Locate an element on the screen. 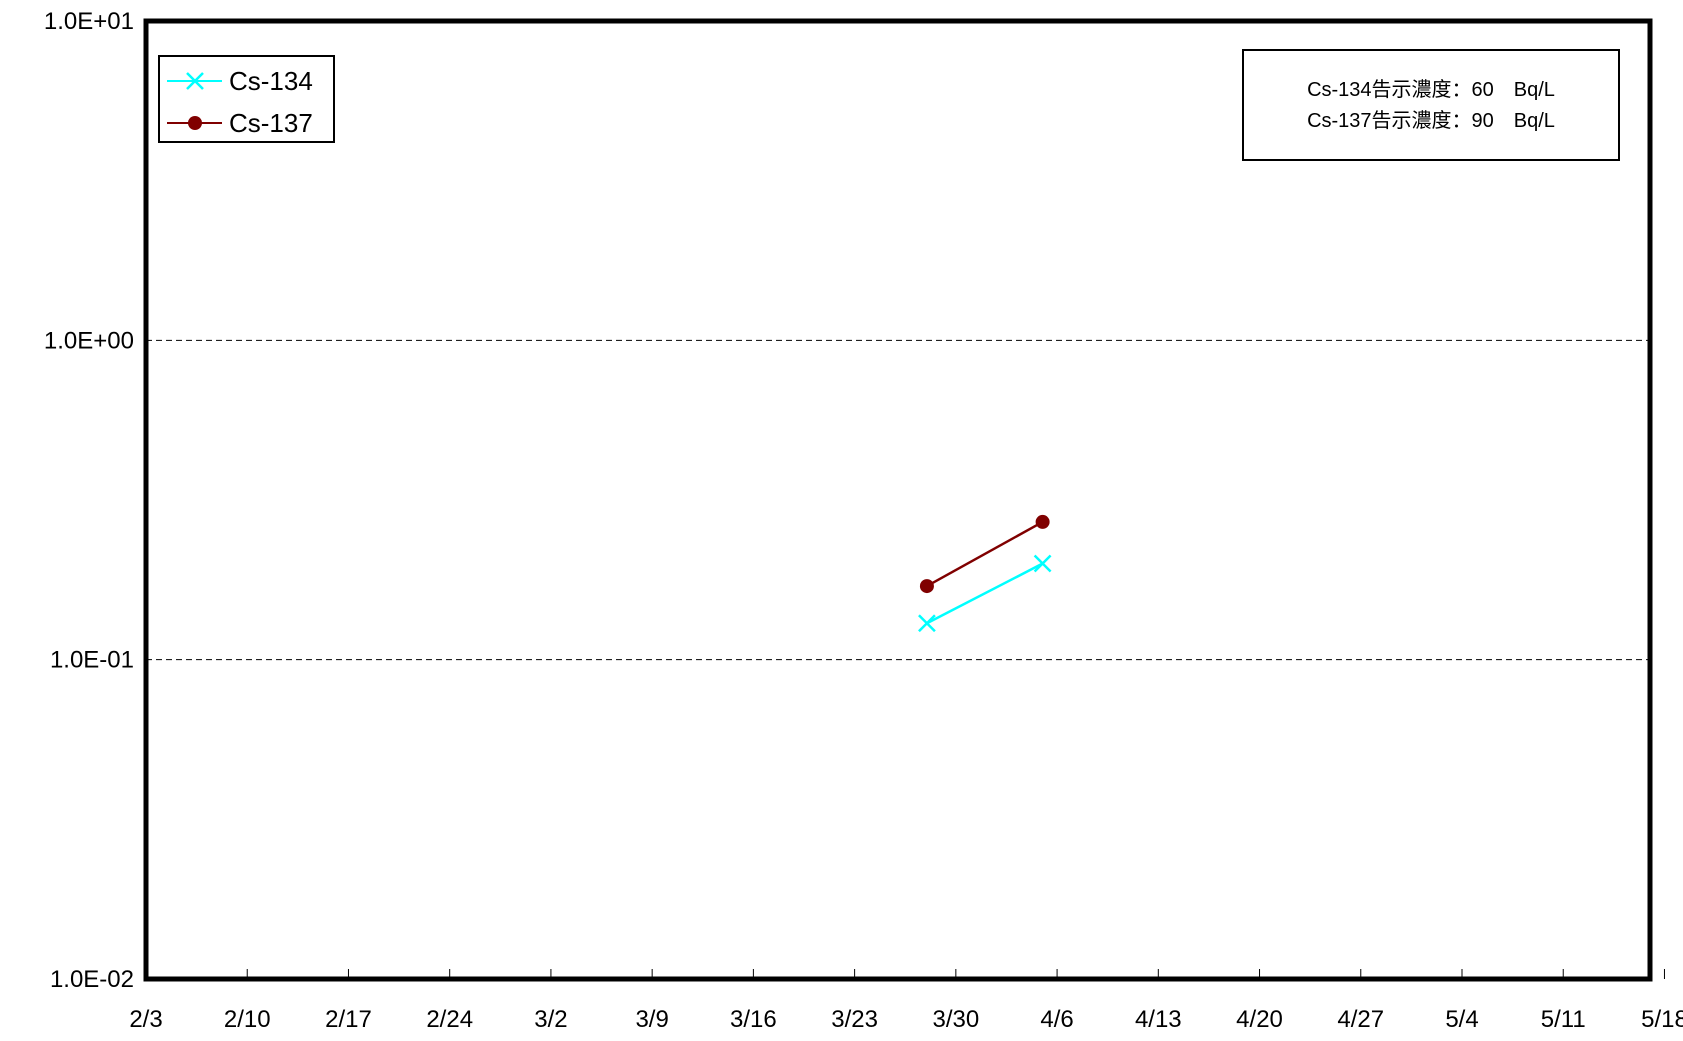  legend-entry-cs137: Cs-137 is located at coordinates (240, 123).